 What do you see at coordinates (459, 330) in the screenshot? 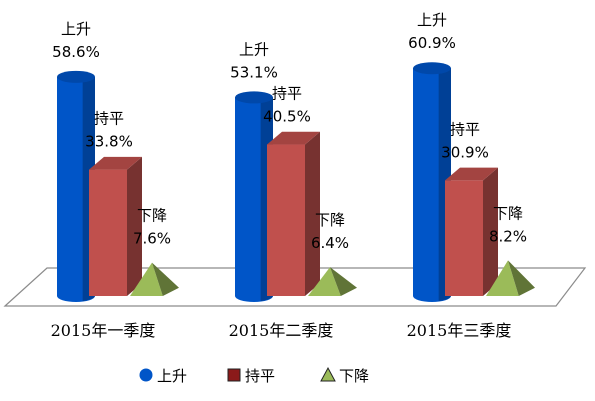
I see `category-label-2: 2015年三季度` at bounding box center [459, 330].